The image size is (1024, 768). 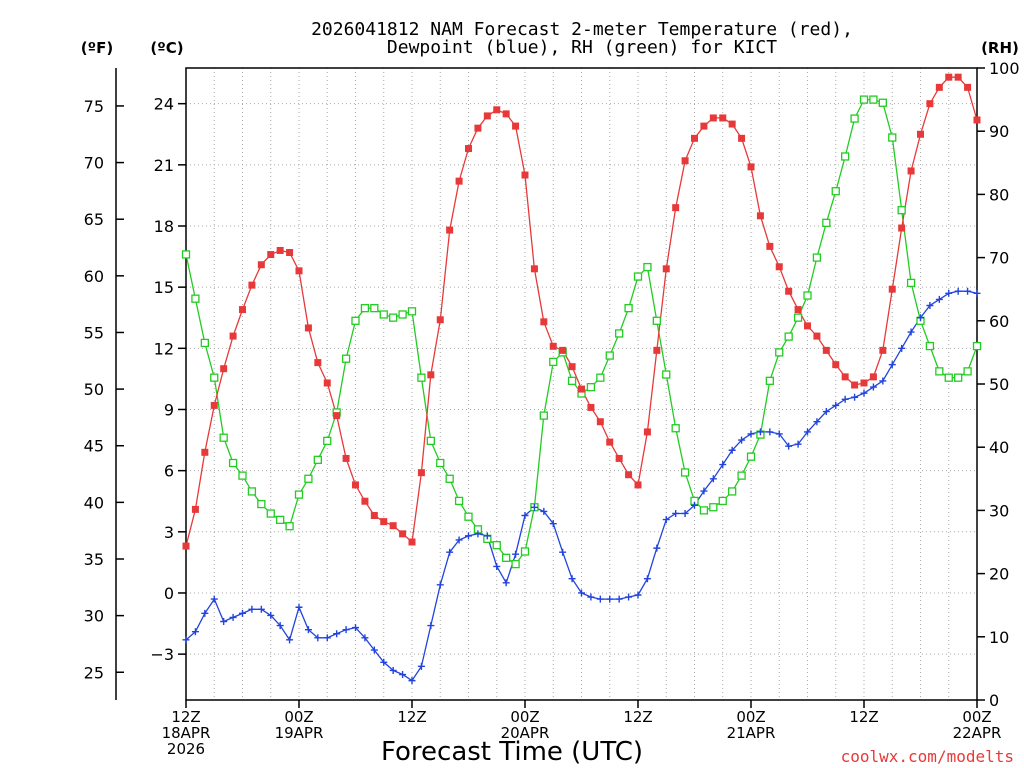 I want to click on x-tick-label: 18APR, so click(x=186, y=733).